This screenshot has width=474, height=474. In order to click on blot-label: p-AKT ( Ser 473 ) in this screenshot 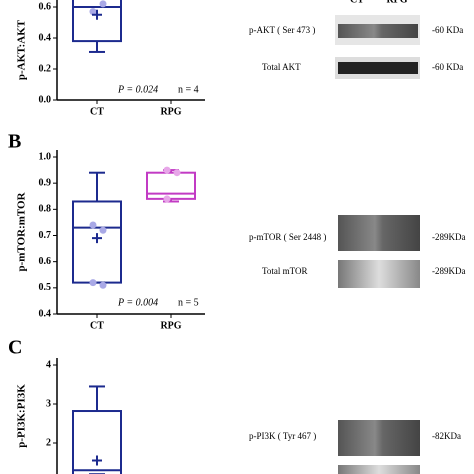, I will do `click(282, 30)`.